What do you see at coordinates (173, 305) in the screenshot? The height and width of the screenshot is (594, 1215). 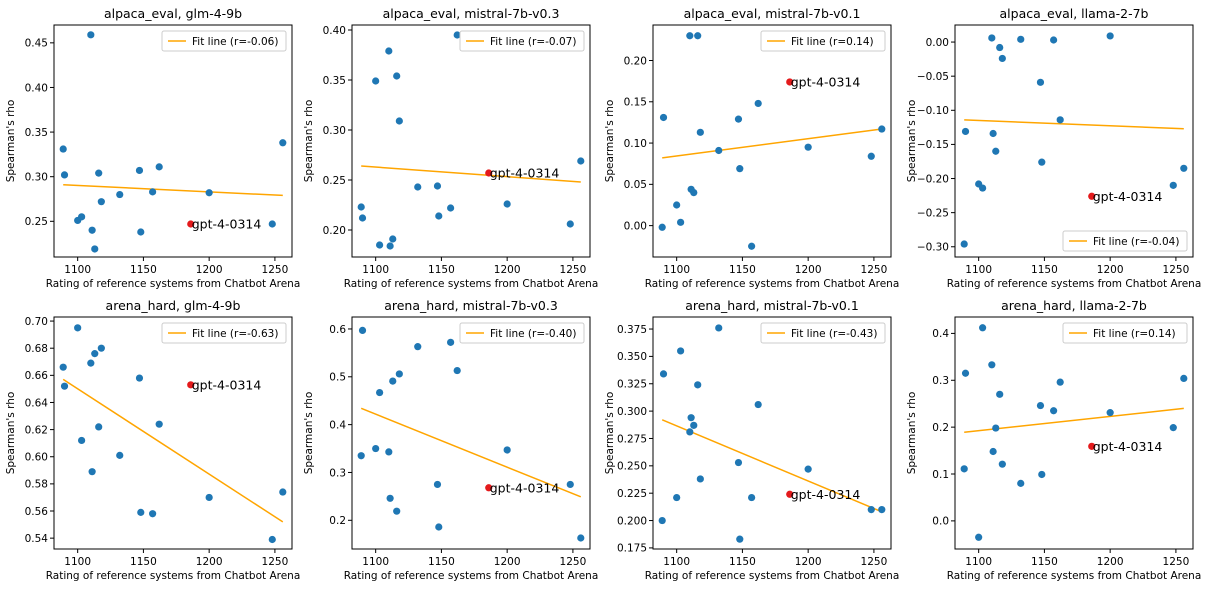 I see `chart-title: arena_hard, glm-4-9b` at bounding box center [173, 305].